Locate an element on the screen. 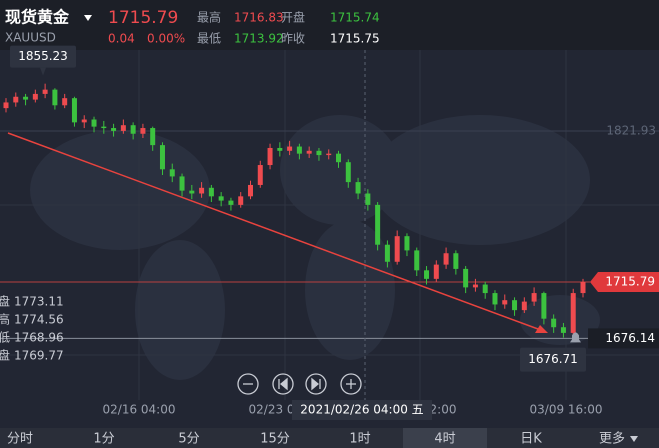  prev-close-label: 昨收 is located at coordinates (293, 39).